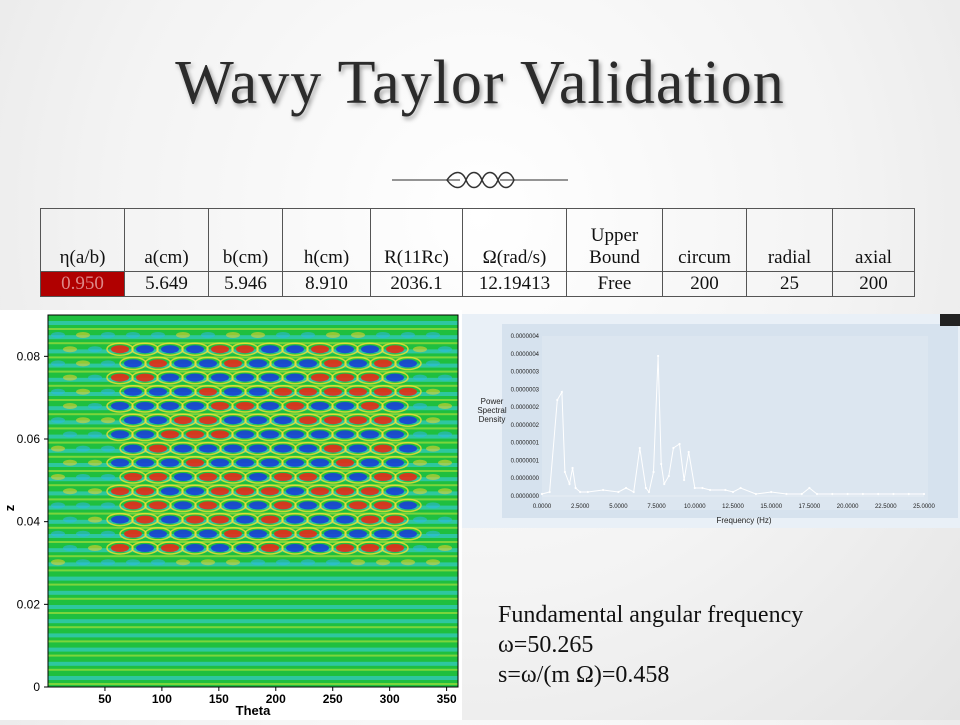 The width and height of the screenshot is (960, 725). Describe the element at coordinates (546, 645) in the screenshot. I see `caption-line: ω=50.265` at that location.